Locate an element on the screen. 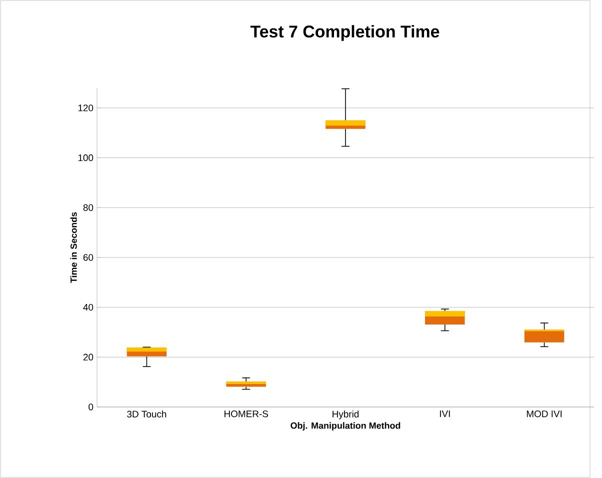  y-tick-label: 100 is located at coordinates (86, 158).